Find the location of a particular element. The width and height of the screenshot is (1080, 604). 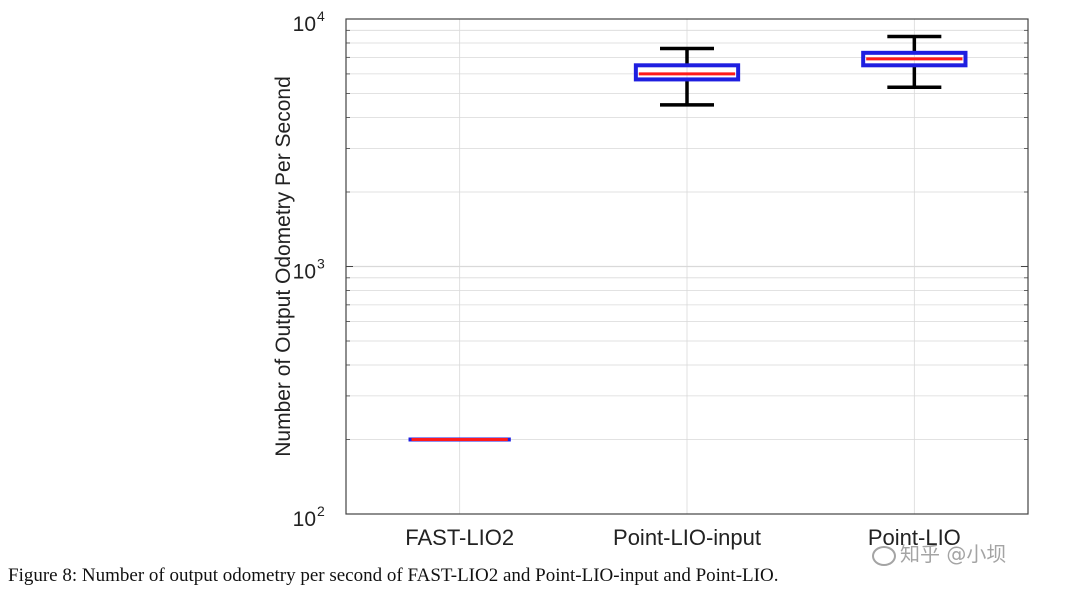

wechat-icon is located at coordinates (884, 555).